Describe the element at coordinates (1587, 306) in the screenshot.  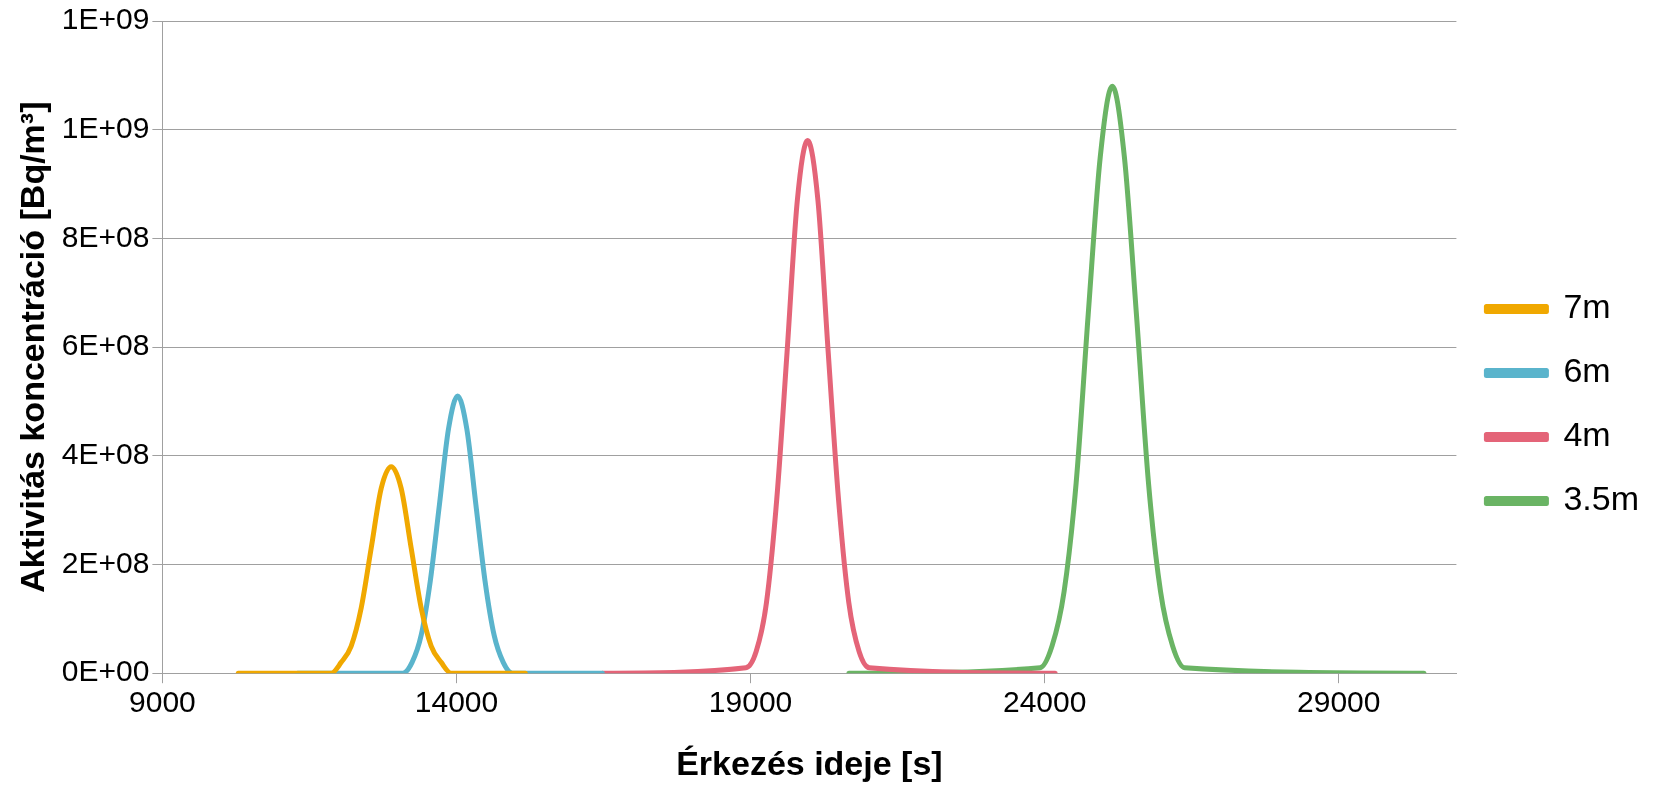
I see `legend-label: 7m` at that location.